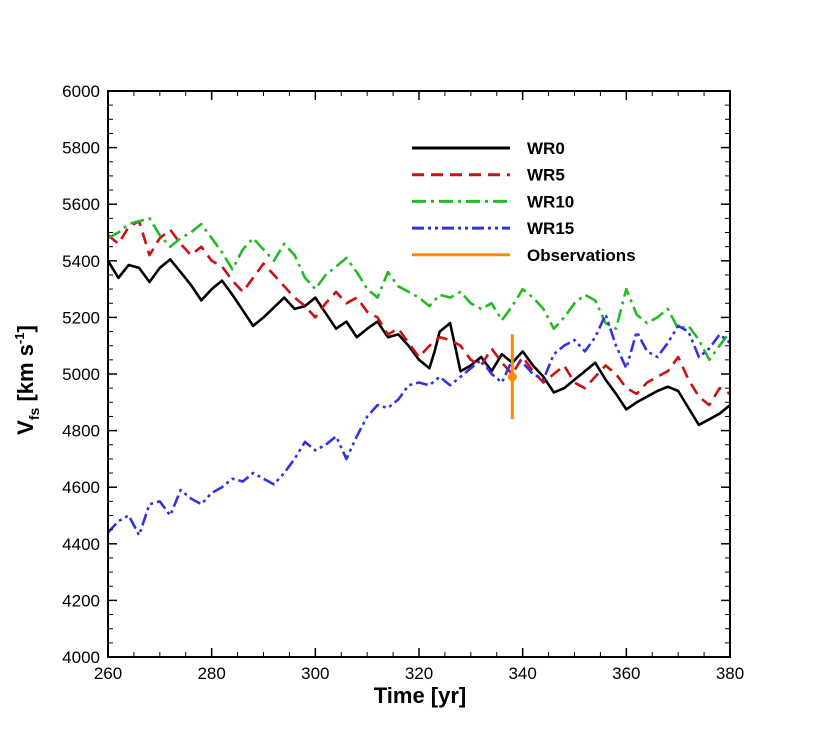 The width and height of the screenshot is (830, 739). I want to click on y-axis-units-superscript: -1, so click(19, 339).